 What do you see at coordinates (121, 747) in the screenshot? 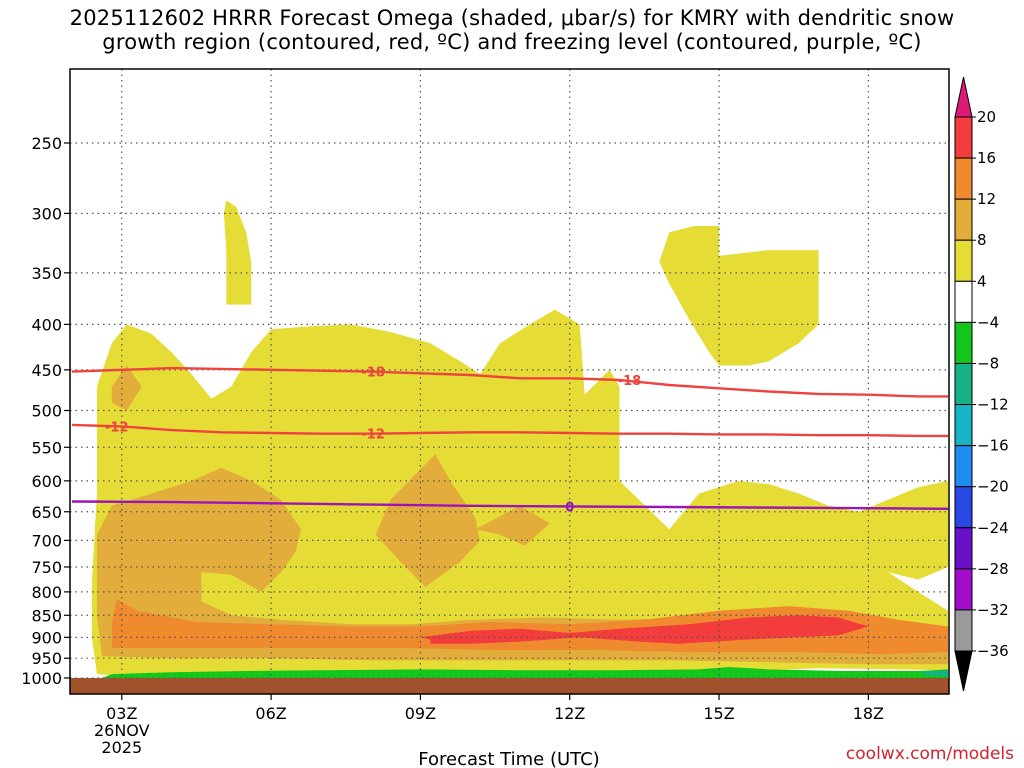
I see `x-tick-sublabel-1: 2025` at bounding box center [121, 747].